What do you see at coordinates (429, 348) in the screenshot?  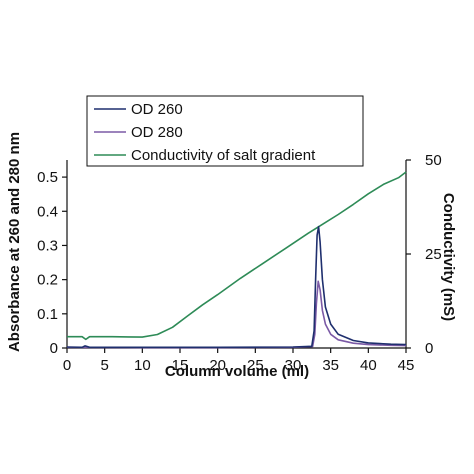 I see `y2-tick-label: 0` at bounding box center [429, 348].